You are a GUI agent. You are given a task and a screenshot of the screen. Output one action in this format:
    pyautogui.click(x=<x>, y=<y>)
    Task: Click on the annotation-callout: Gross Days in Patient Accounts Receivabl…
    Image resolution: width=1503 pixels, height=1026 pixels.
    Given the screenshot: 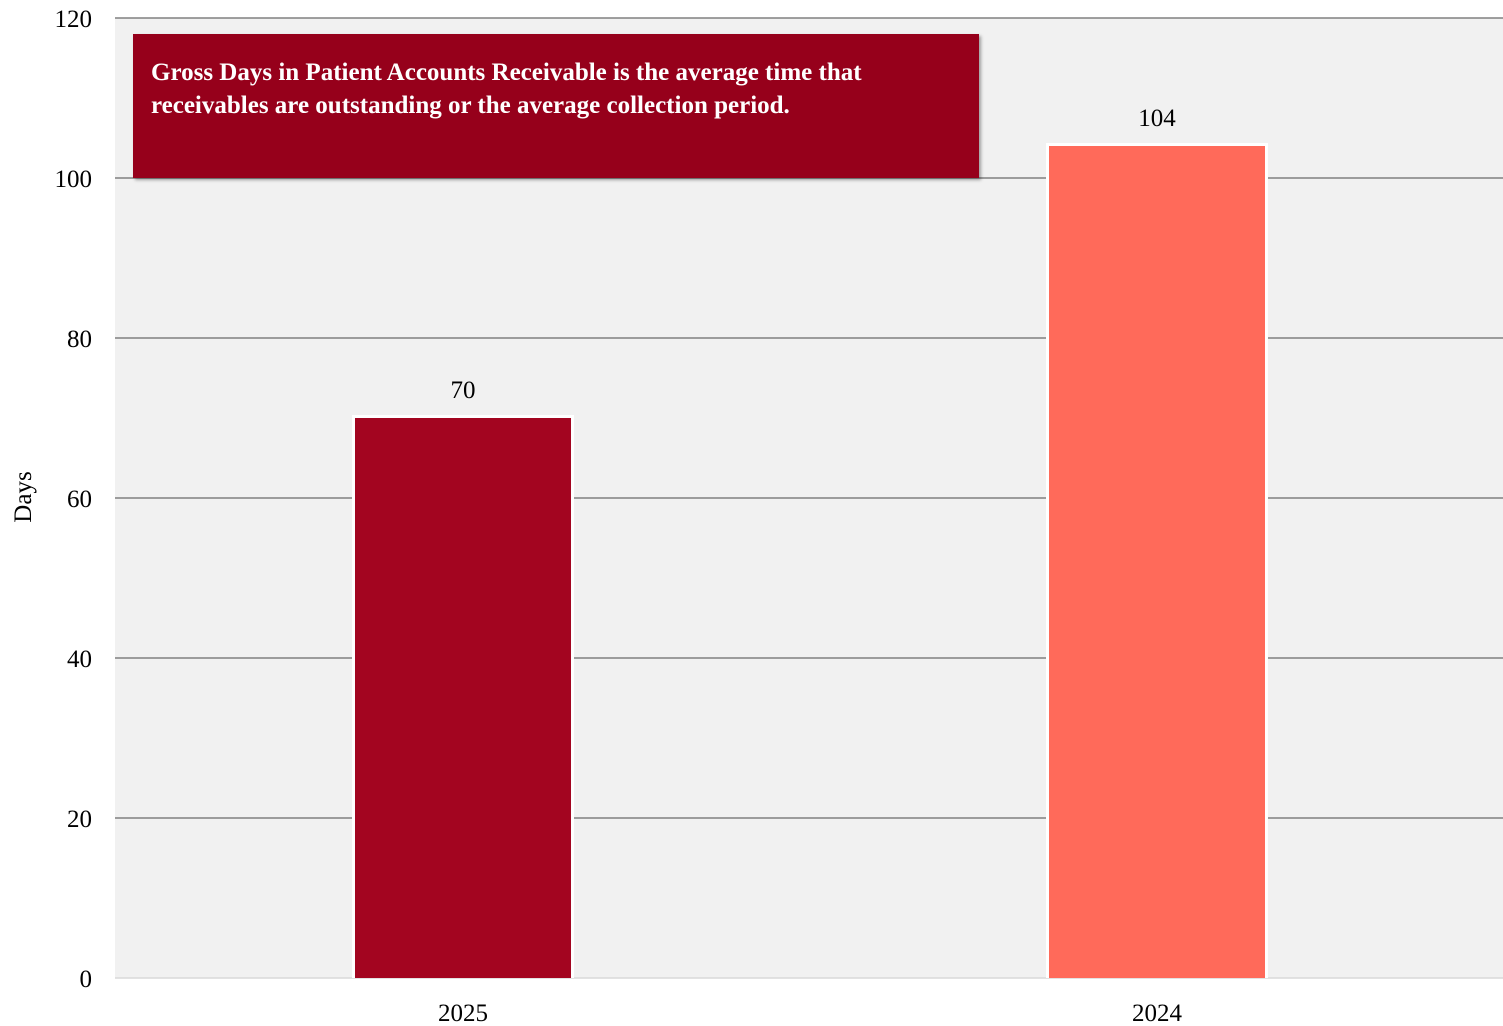 What is the action you would take?
    pyautogui.click(x=556, y=106)
    